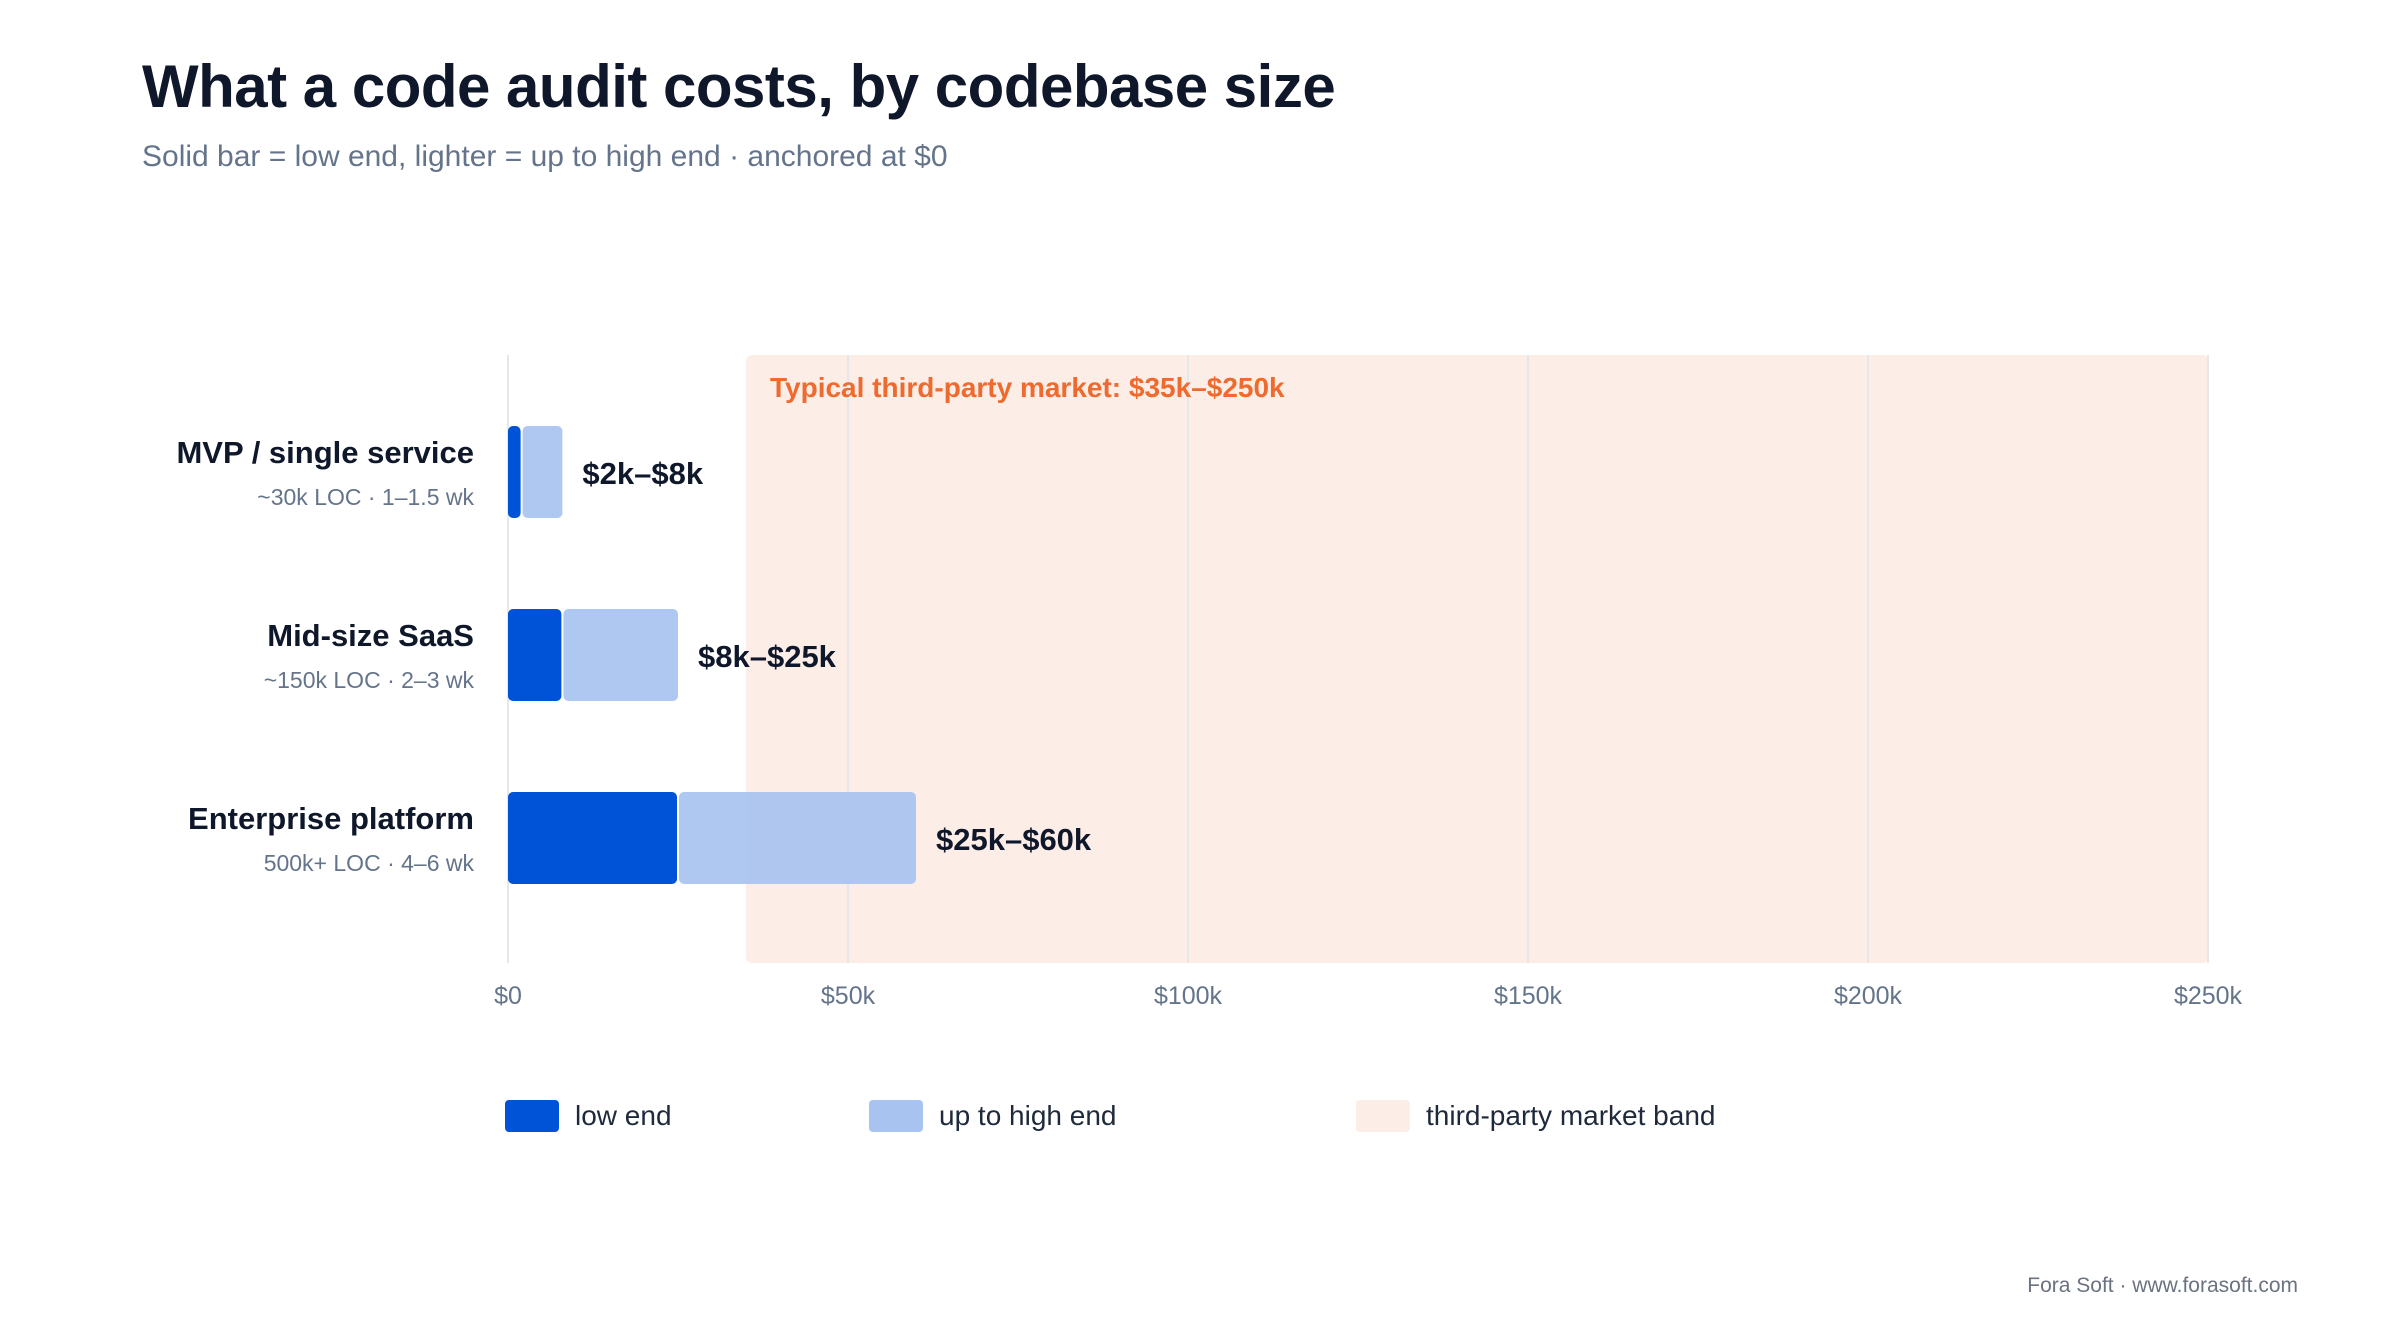 The height and width of the screenshot is (1320, 2400). Describe the element at coordinates (2208, 996) in the screenshot. I see `x-tick-label-5: $250k` at that location.